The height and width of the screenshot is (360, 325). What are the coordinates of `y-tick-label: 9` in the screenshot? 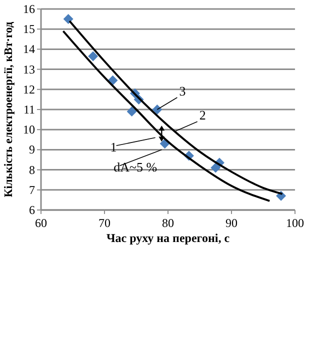 It's located at (32, 149).